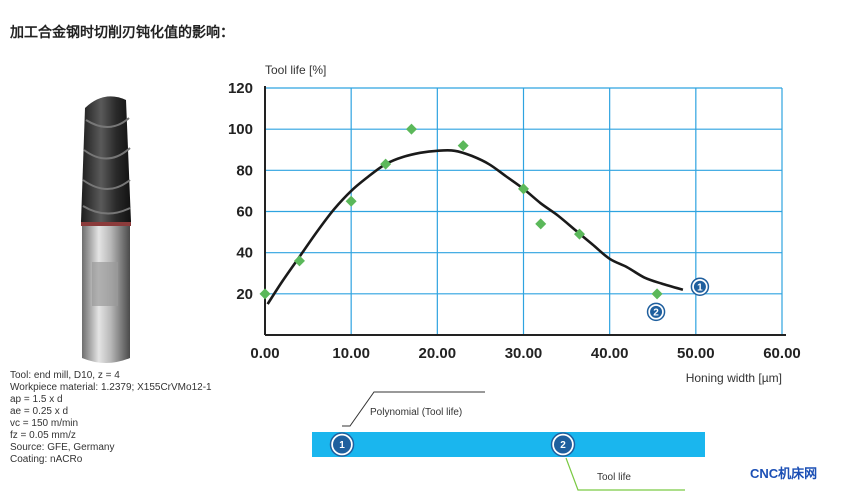  Describe the element at coordinates (106, 229) in the screenshot. I see `end-mill-image` at that location.